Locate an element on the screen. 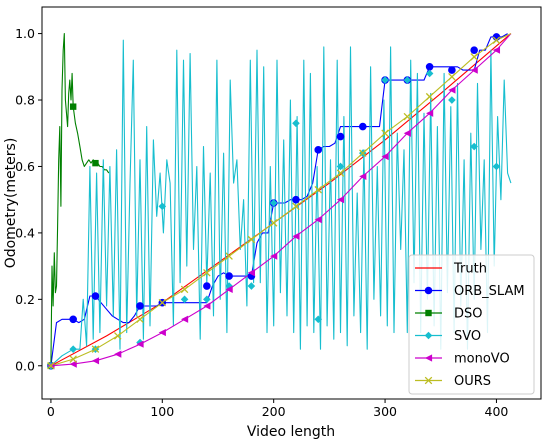 Image resolution: width=550 pixels, height=445 pixels. legend-marker-ours is located at coordinates (428, 380).